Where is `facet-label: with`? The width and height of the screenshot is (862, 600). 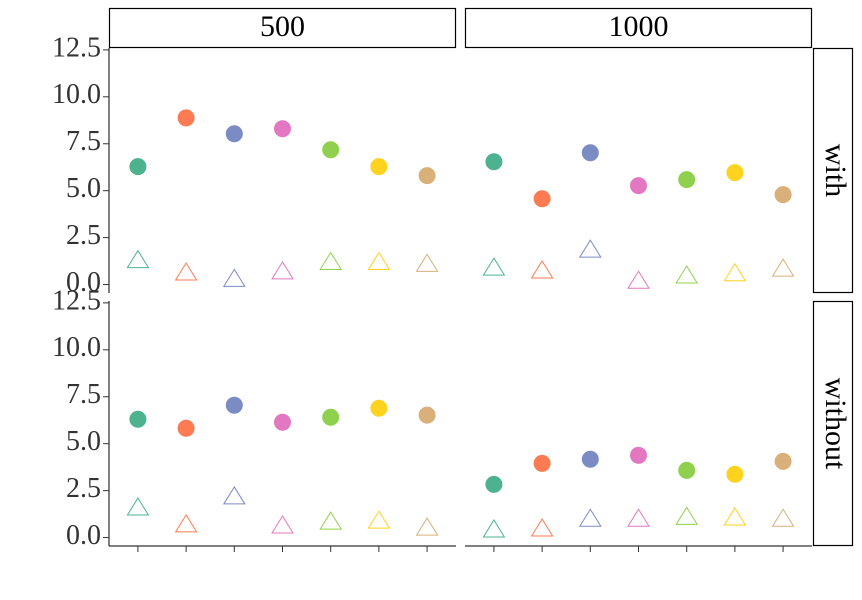 facet-label: with is located at coordinates (835, 170).